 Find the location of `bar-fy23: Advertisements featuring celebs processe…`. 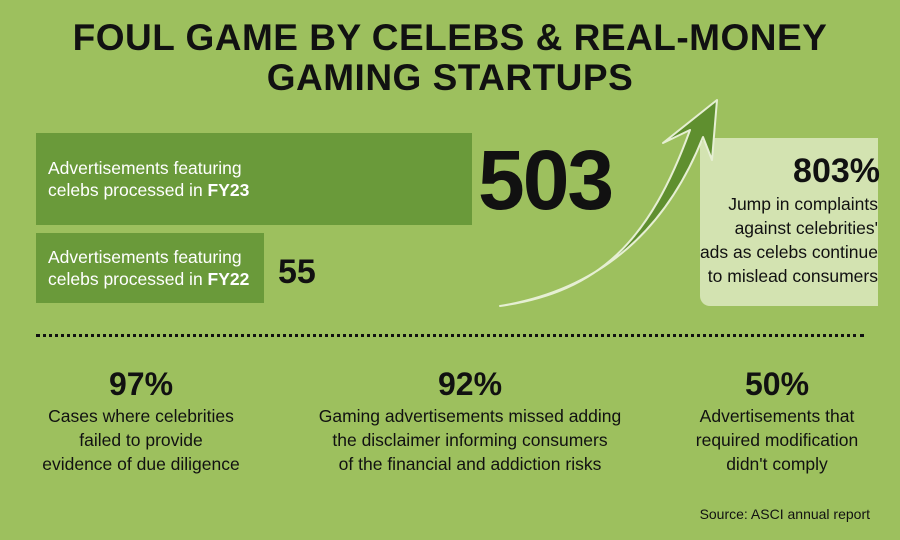

bar-fy23: Advertisements featuring celebs processe… is located at coordinates (254, 179).